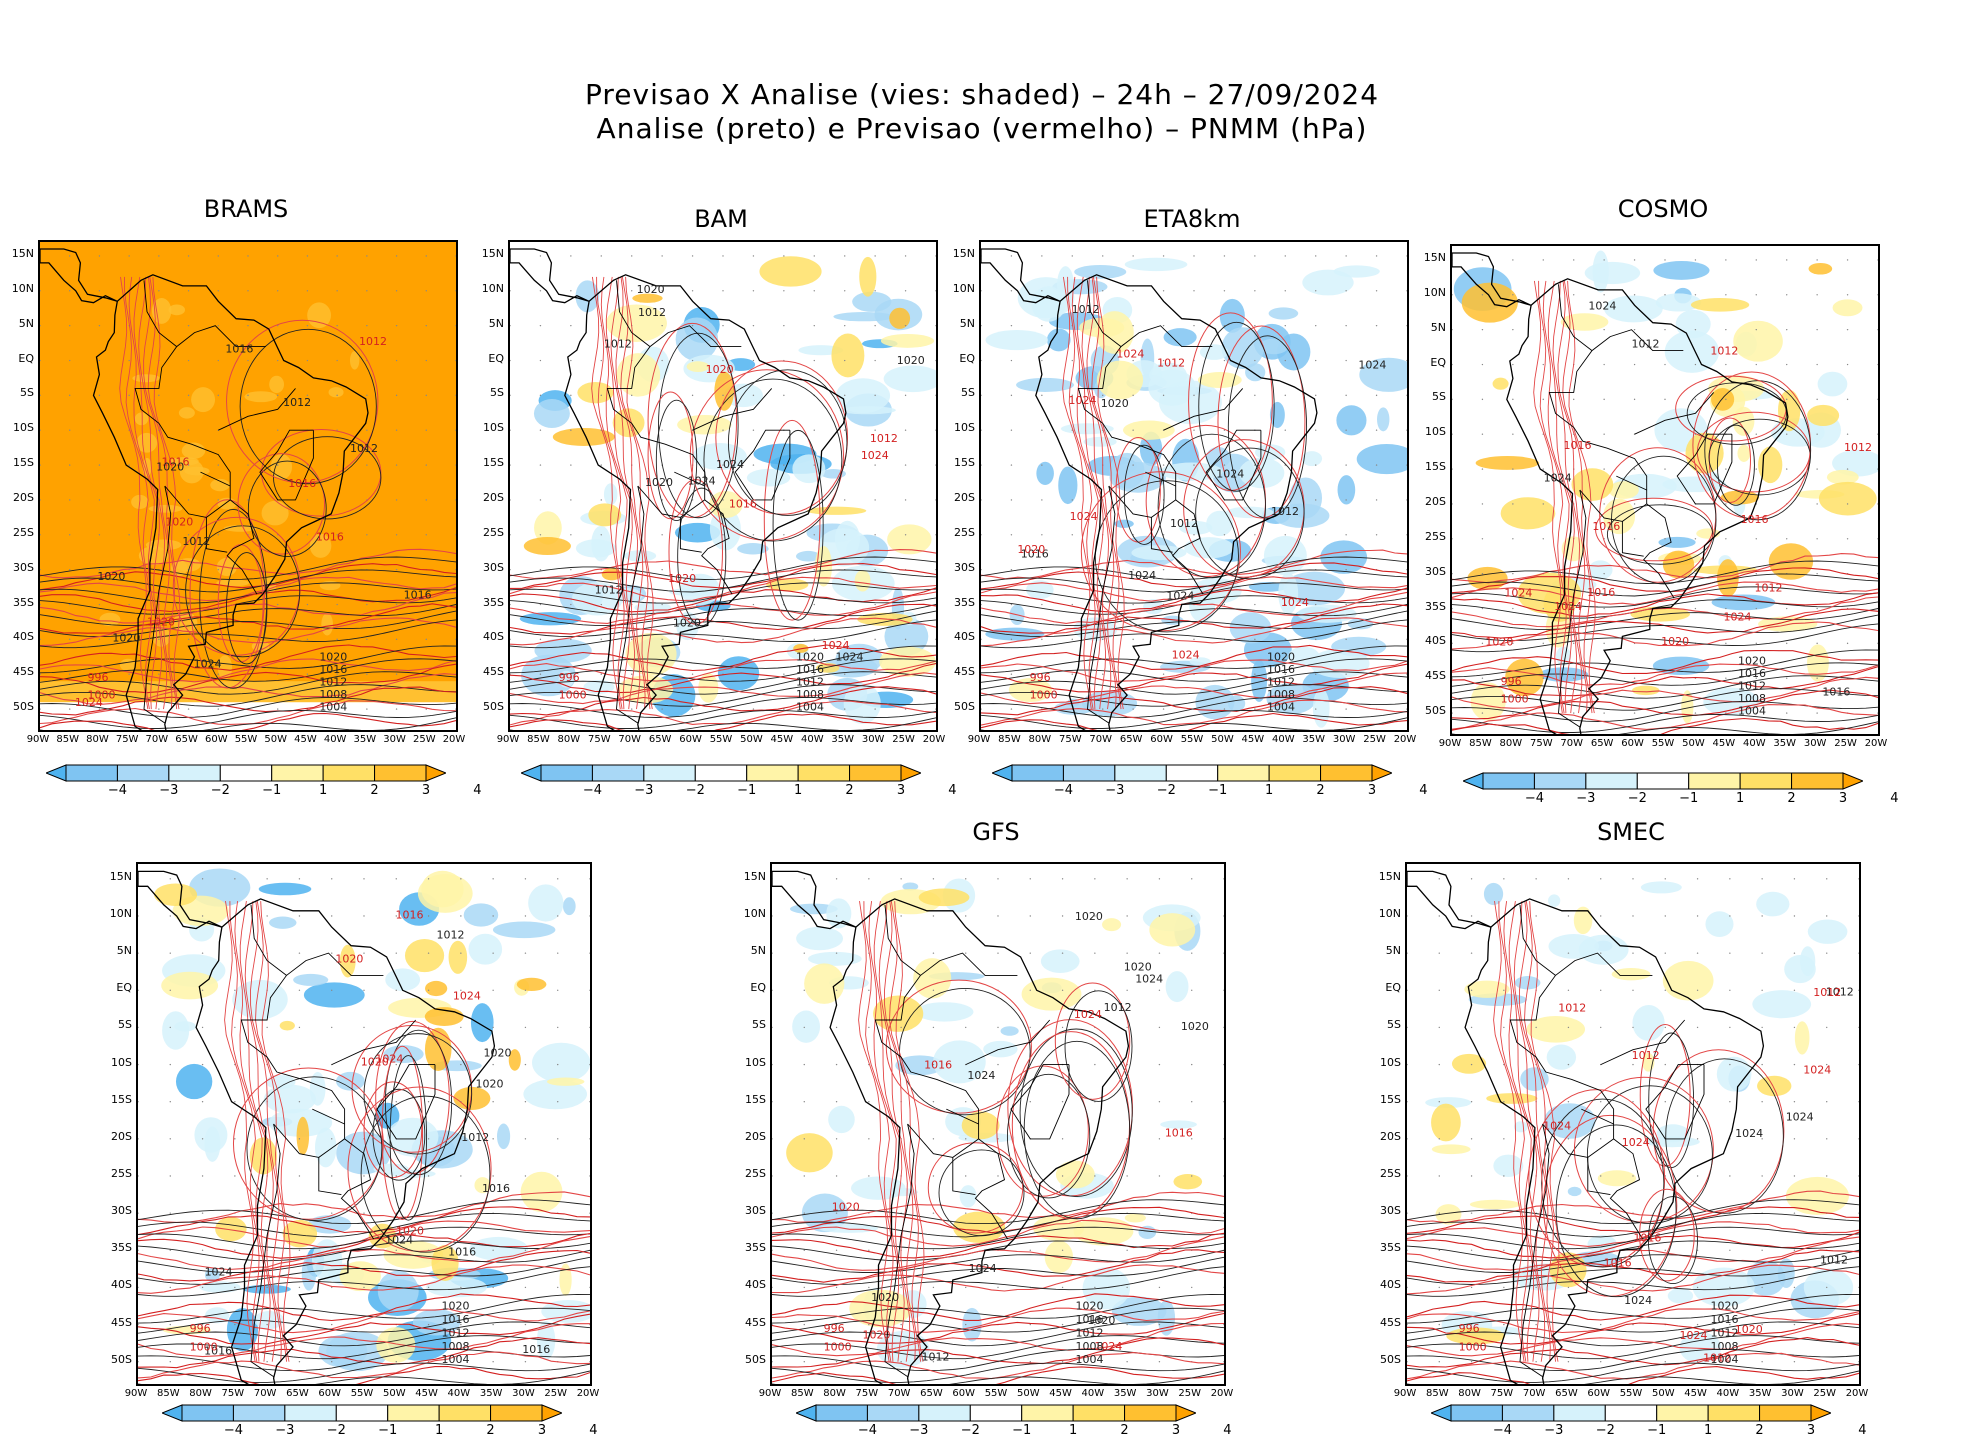 The height and width of the screenshot is (1442, 1964). Describe the element at coordinates (297, 1393) in the screenshot. I see `lon-tick-label: 65W` at that location.